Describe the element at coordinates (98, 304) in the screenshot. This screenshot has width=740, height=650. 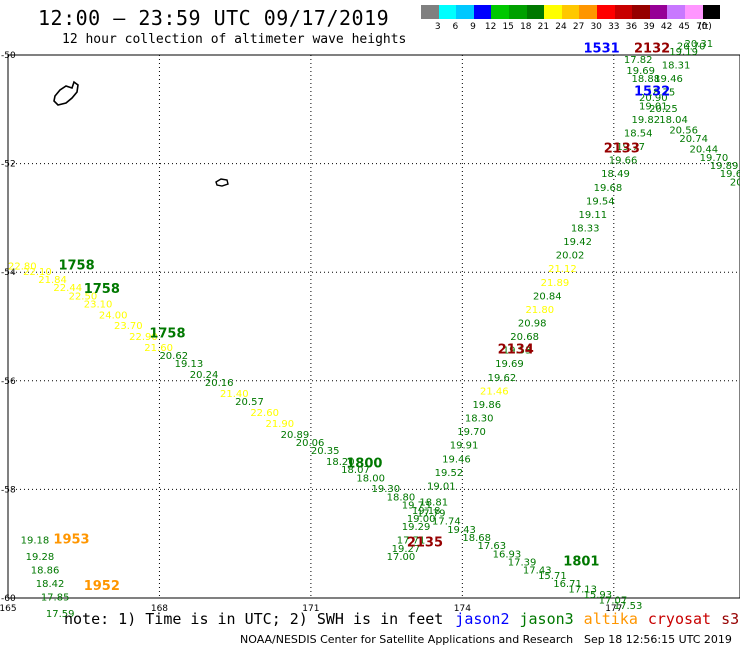
I see `wave-height-value: 23.10` at that location.